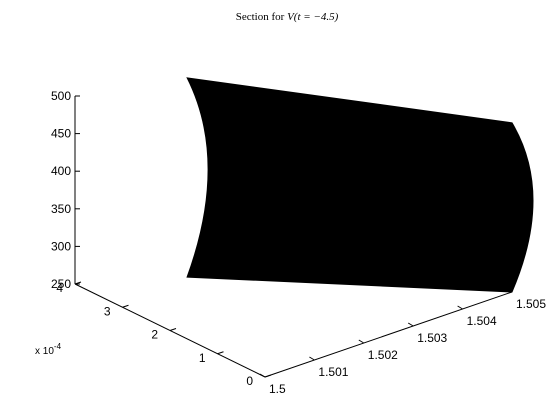  What do you see at coordinates (61, 171) in the screenshot?
I see `z-tick-label: 400` at bounding box center [61, 171].